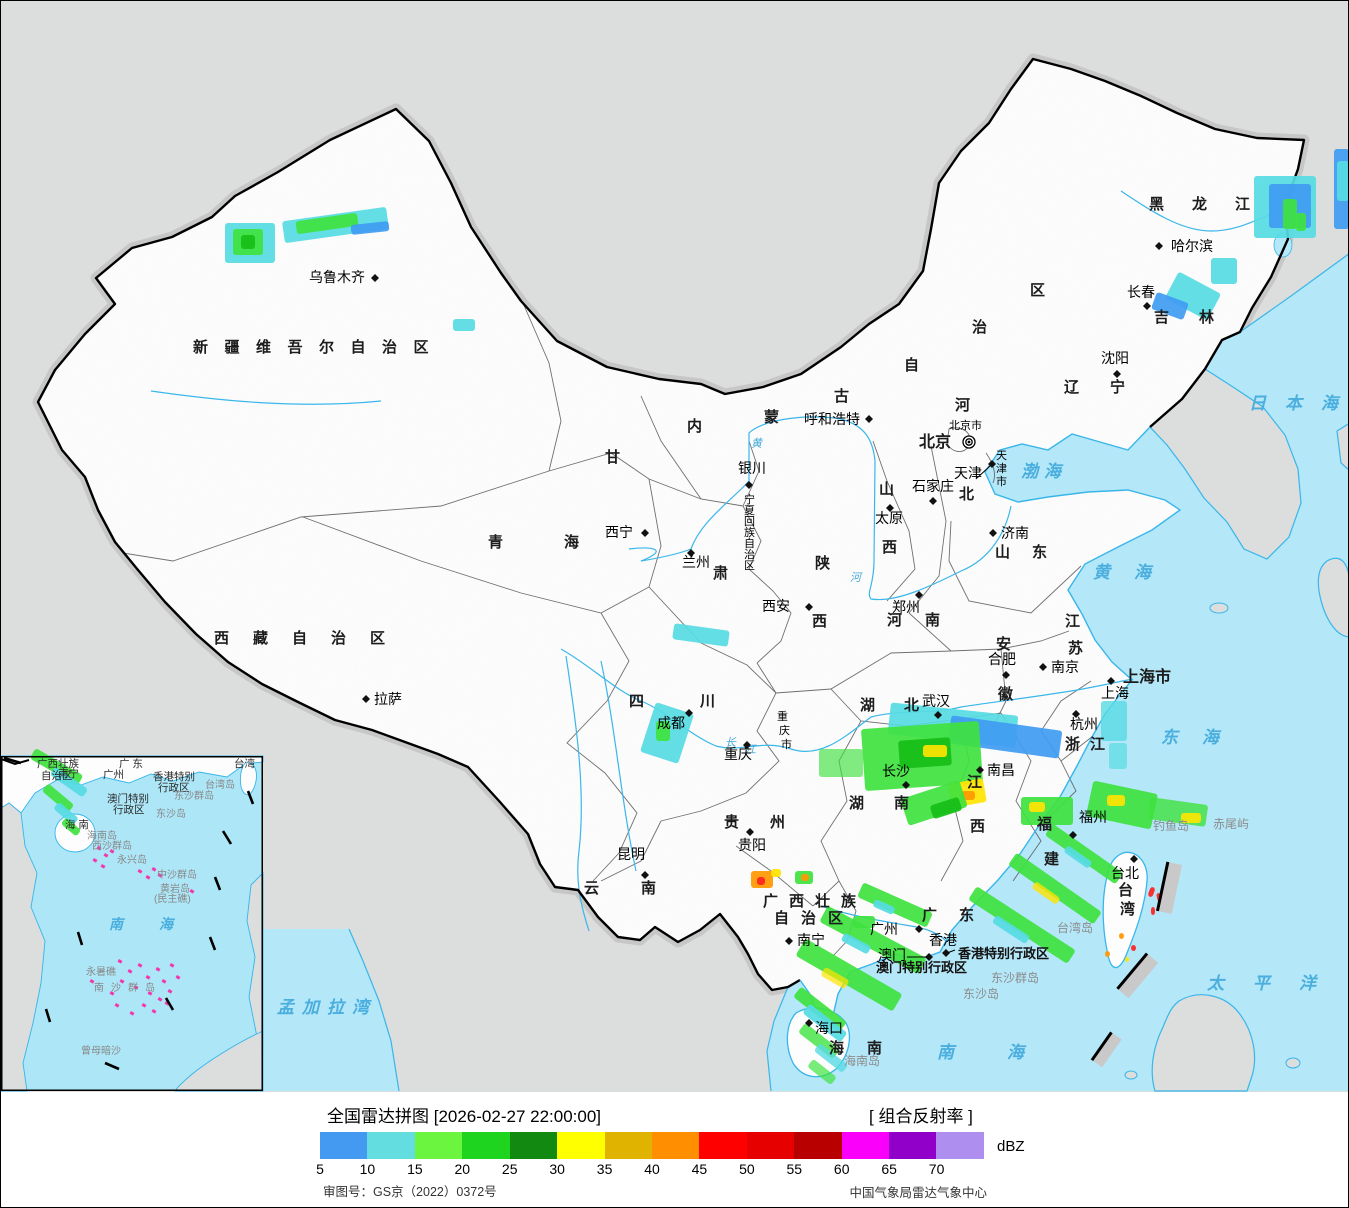  Describe the element at coordinates (1184, 317) in the screenshot. I see `province-label: 吉林` at that location.